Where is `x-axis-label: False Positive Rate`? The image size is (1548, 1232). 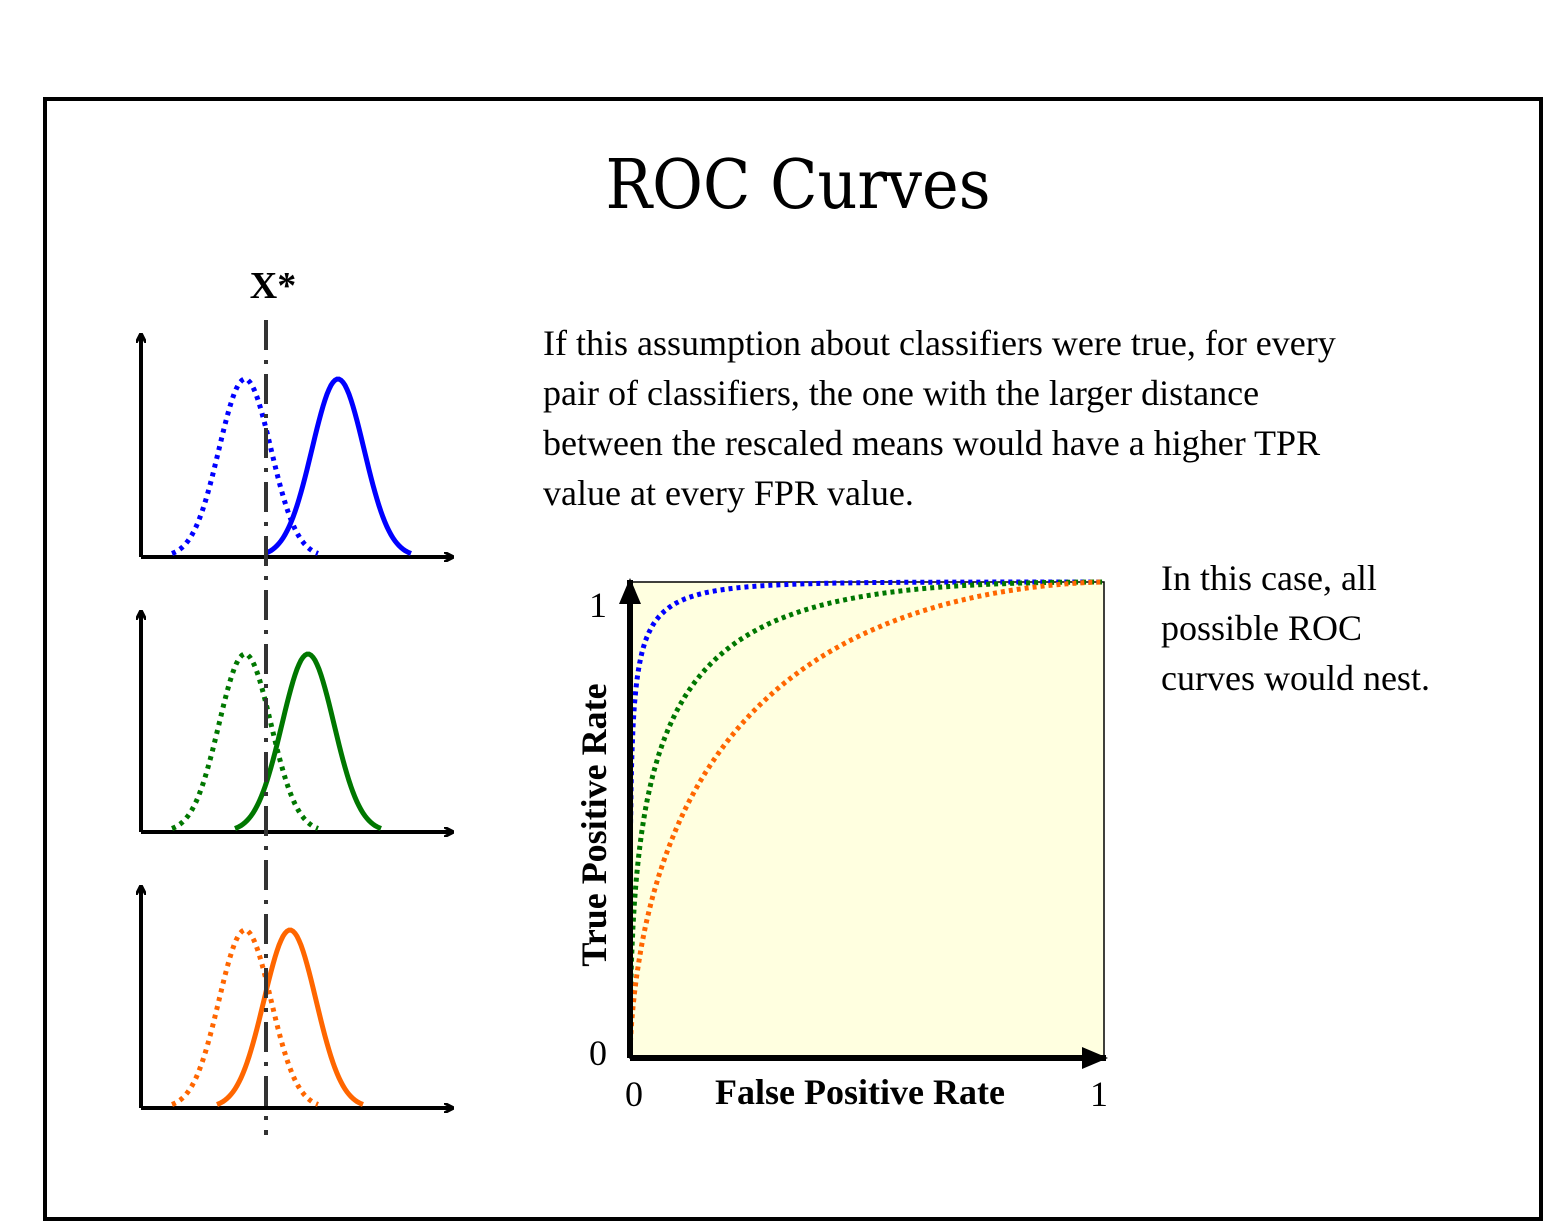
x-axis-label: False Positive Rate is located at coordinates (860, 1092).